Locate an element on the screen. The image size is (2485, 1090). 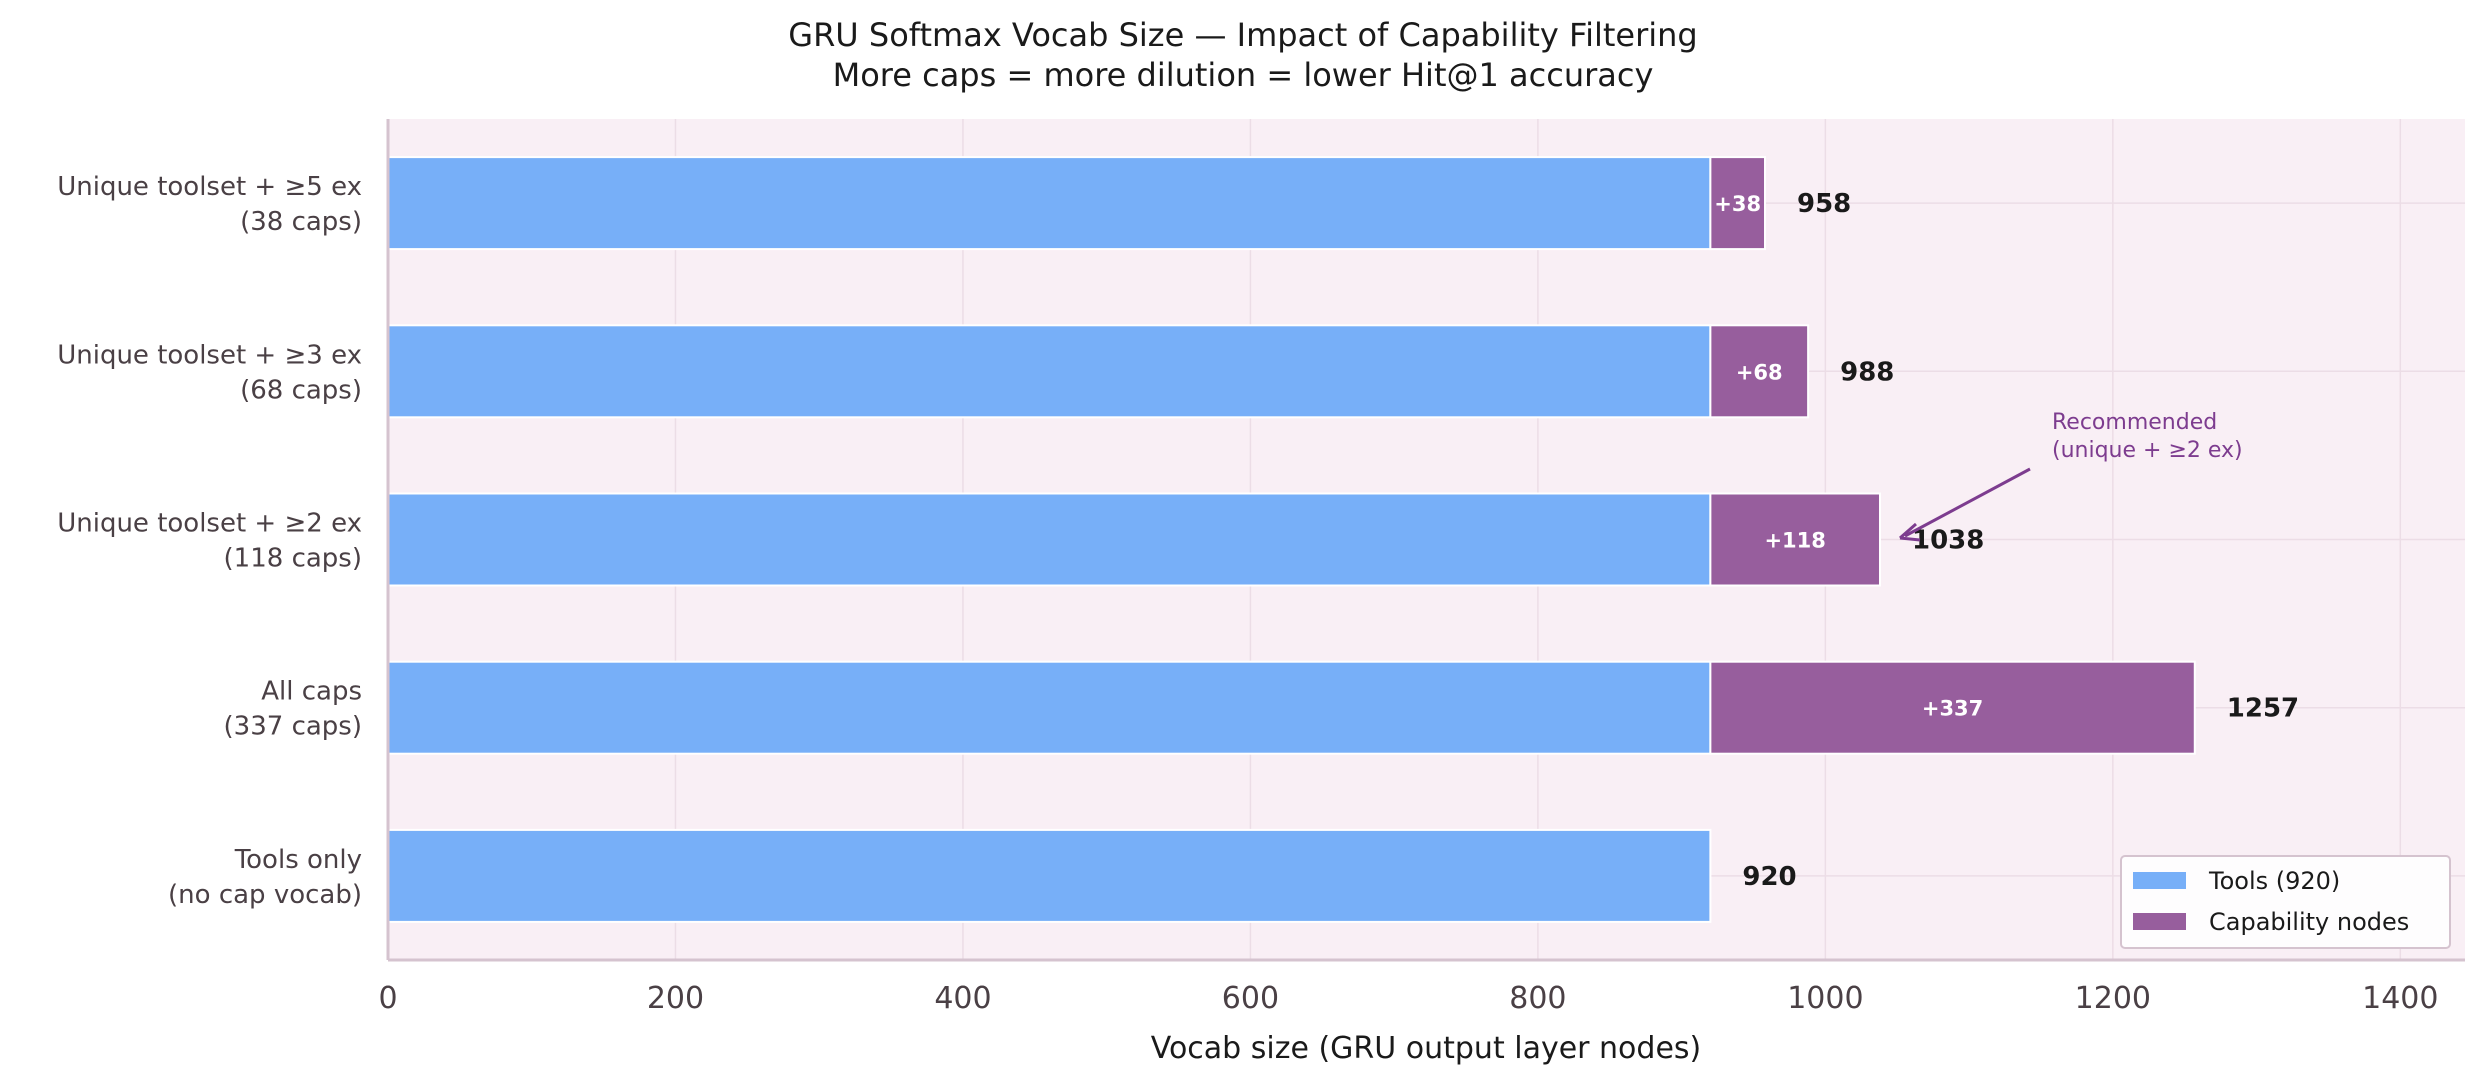
x-tick-label: 1000 is located at coordinates (1825, 998).